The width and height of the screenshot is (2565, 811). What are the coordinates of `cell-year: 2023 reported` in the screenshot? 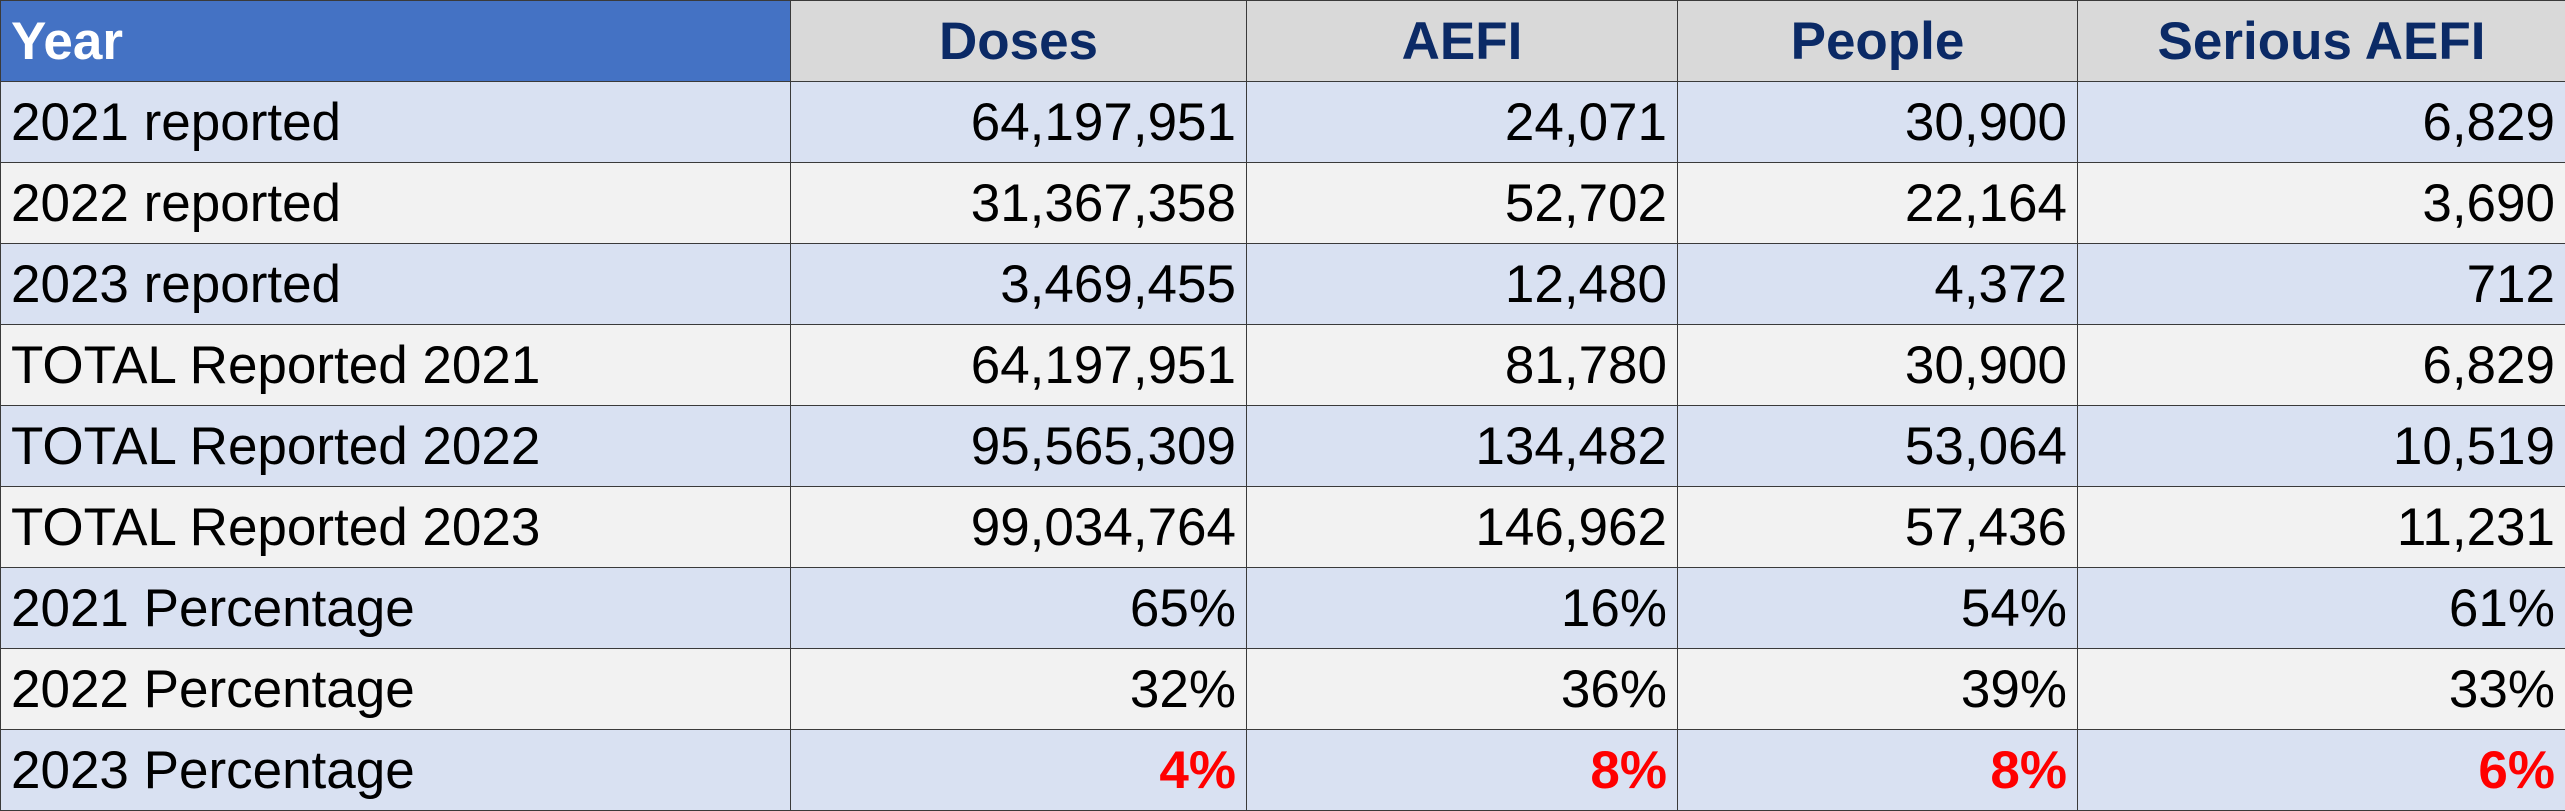 It's located at (395, 284).